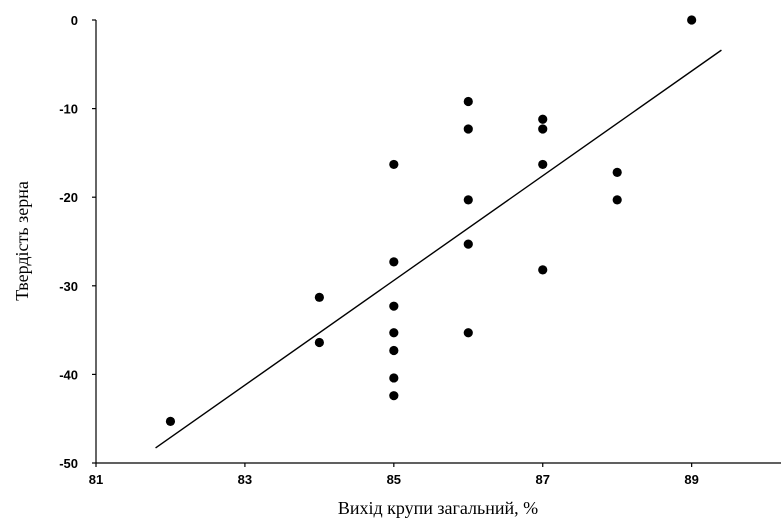 This screenshot has height=525, width=781. I want to click on y-tick-label: 0, so click(74, 20).